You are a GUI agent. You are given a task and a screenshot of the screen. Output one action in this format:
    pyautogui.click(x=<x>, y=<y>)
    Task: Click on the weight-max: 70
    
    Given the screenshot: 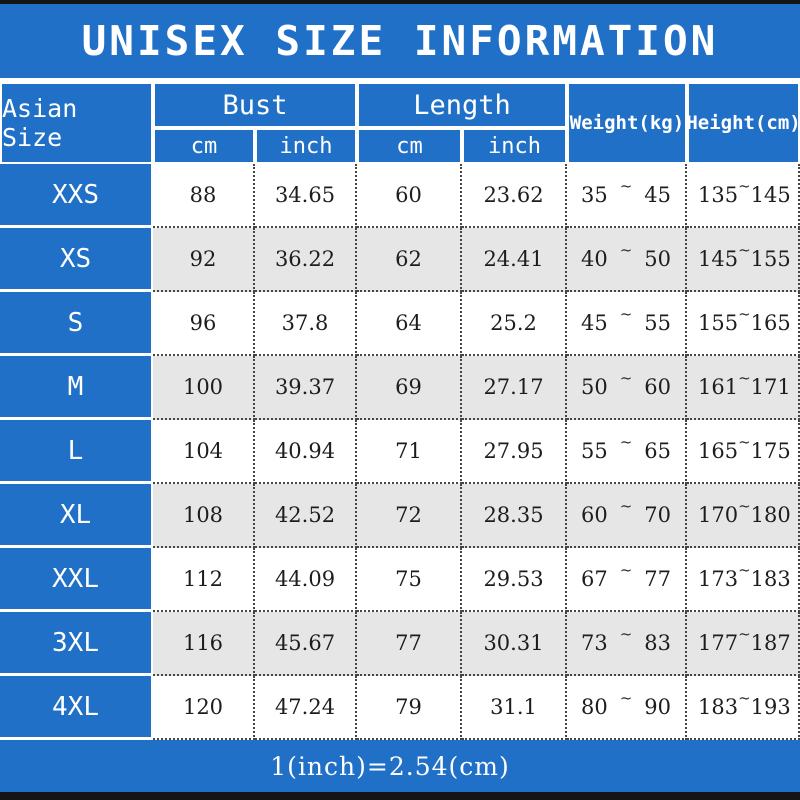 What is the action you would take?
    pyautogui.click(x=657, y=515)
    